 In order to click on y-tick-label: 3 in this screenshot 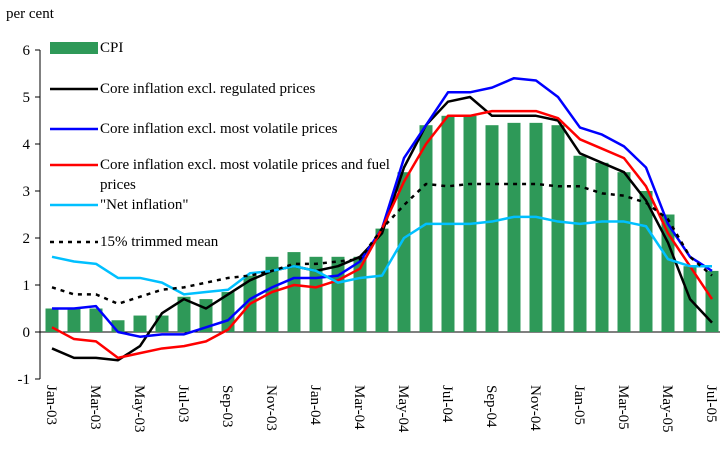, I will do `click(27, 192)`.